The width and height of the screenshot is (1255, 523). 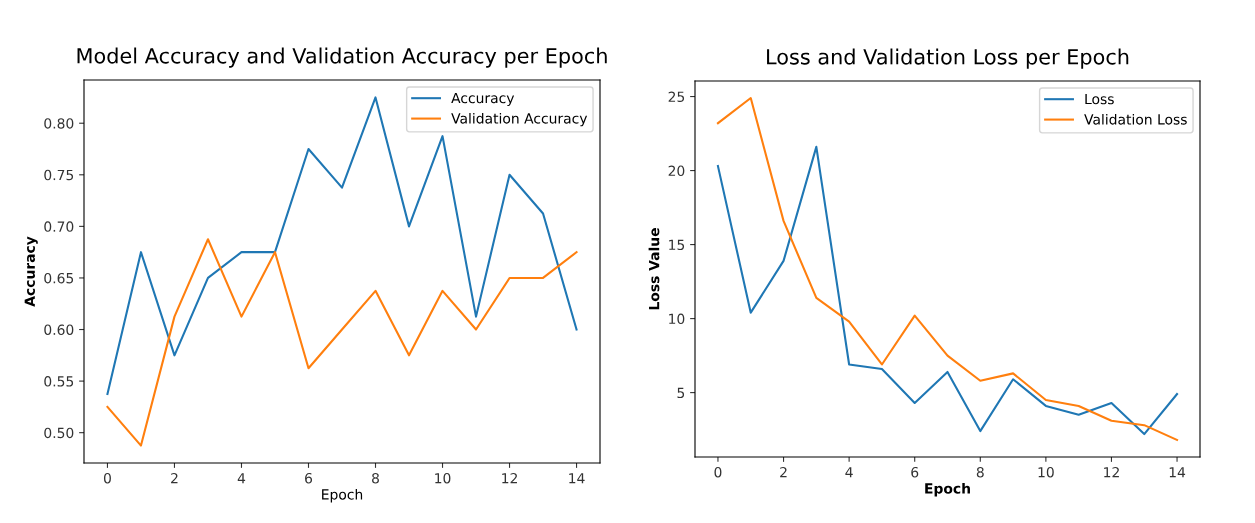 I want to click on y-tick-label: 5, so click(x=681, y=393).